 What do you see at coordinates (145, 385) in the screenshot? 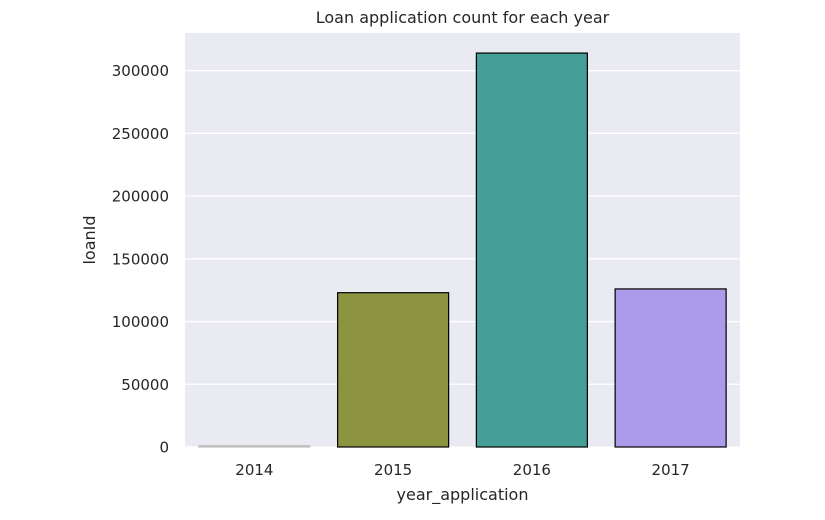
I see `y-tick-label: 50000` at bounding box center [145, 385].